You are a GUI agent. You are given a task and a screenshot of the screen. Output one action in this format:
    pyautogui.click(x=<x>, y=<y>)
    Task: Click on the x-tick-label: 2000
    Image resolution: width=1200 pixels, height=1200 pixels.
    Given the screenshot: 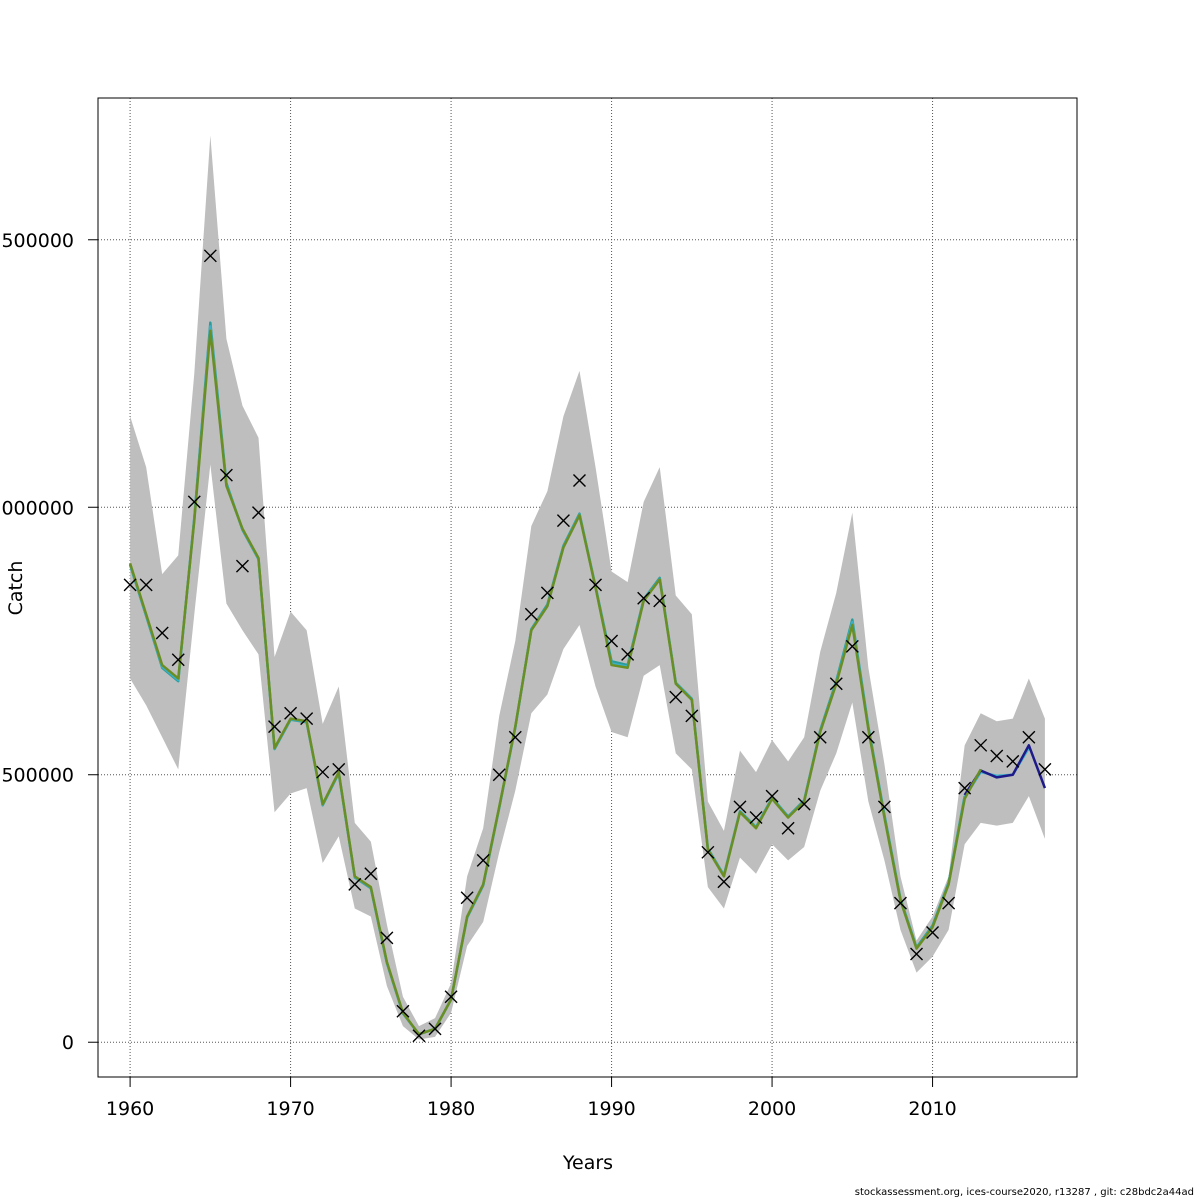 What is the action you would take?
    pyautogui.click(x=772, y=1109)
    